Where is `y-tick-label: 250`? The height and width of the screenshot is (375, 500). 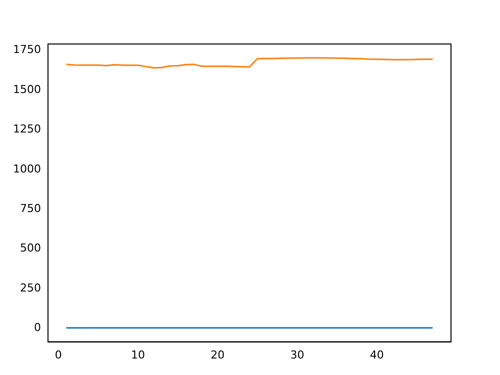 y-tick-label: 250 is located at coordinates (30, 287).